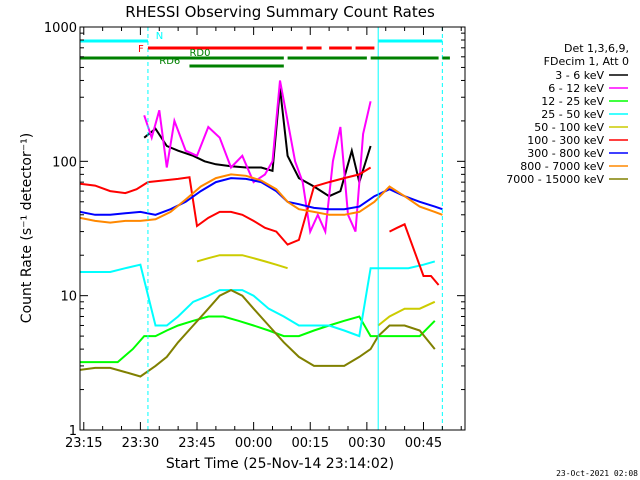 The height and width of the screenshot is (480, 640). I want to click on x-tick-label-1: 23:30, so click(140, 443).